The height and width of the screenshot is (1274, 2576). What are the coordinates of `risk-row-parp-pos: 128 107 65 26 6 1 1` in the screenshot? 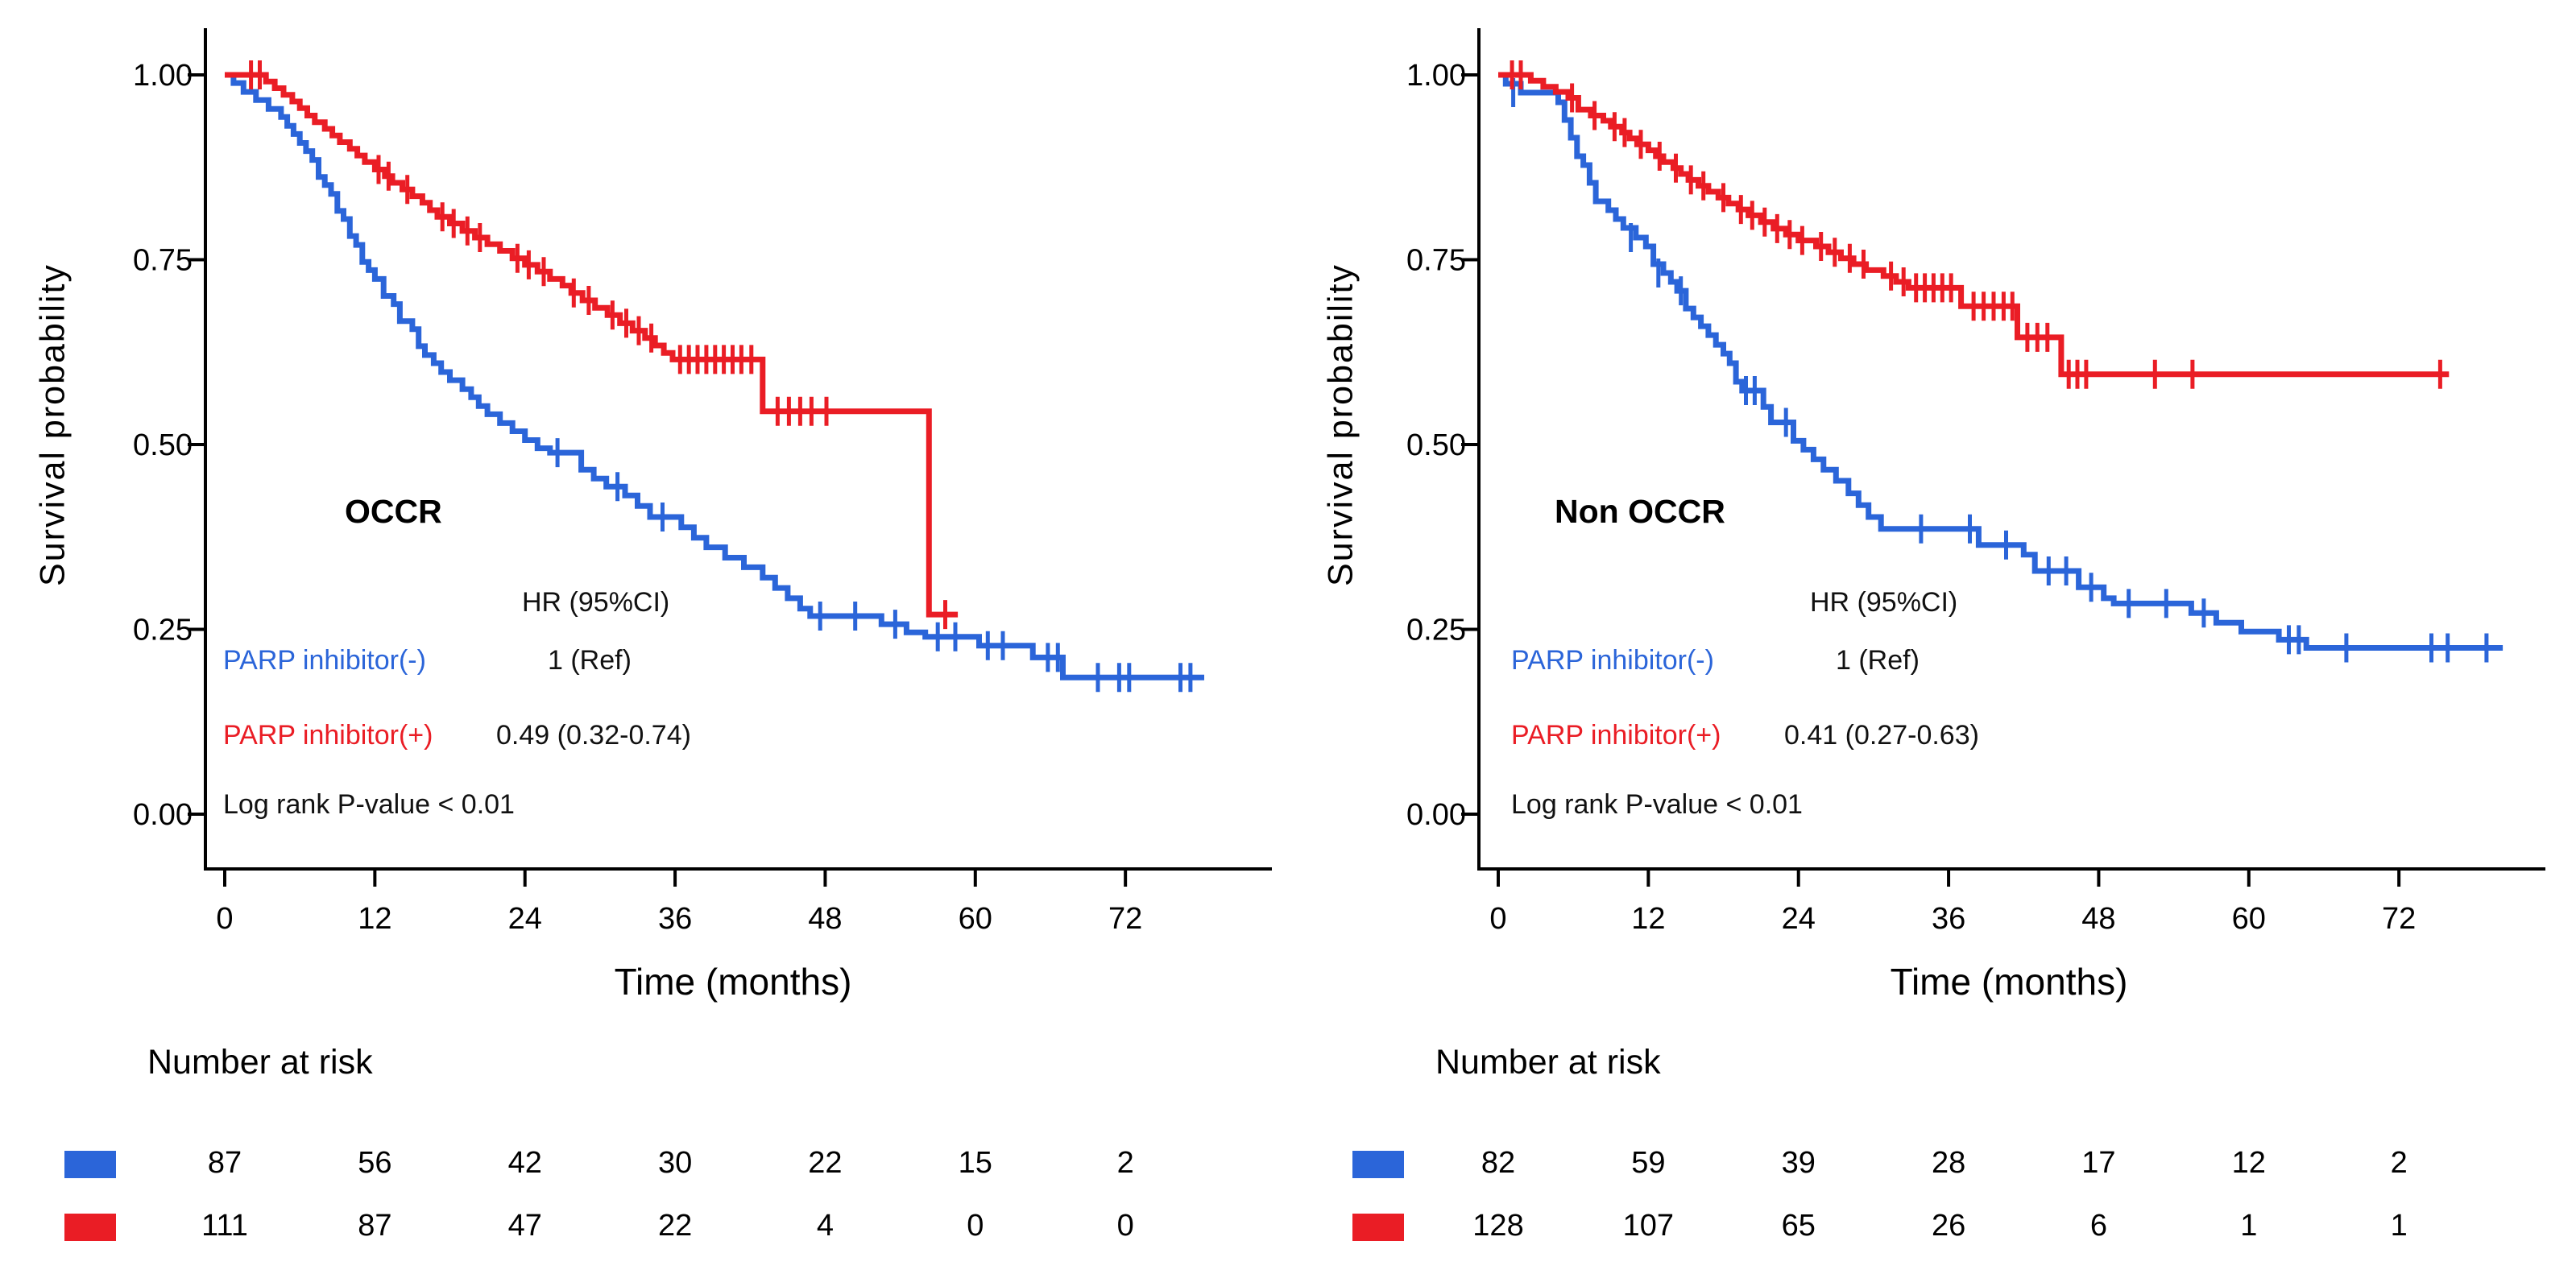 It's located at (1932, 1228).